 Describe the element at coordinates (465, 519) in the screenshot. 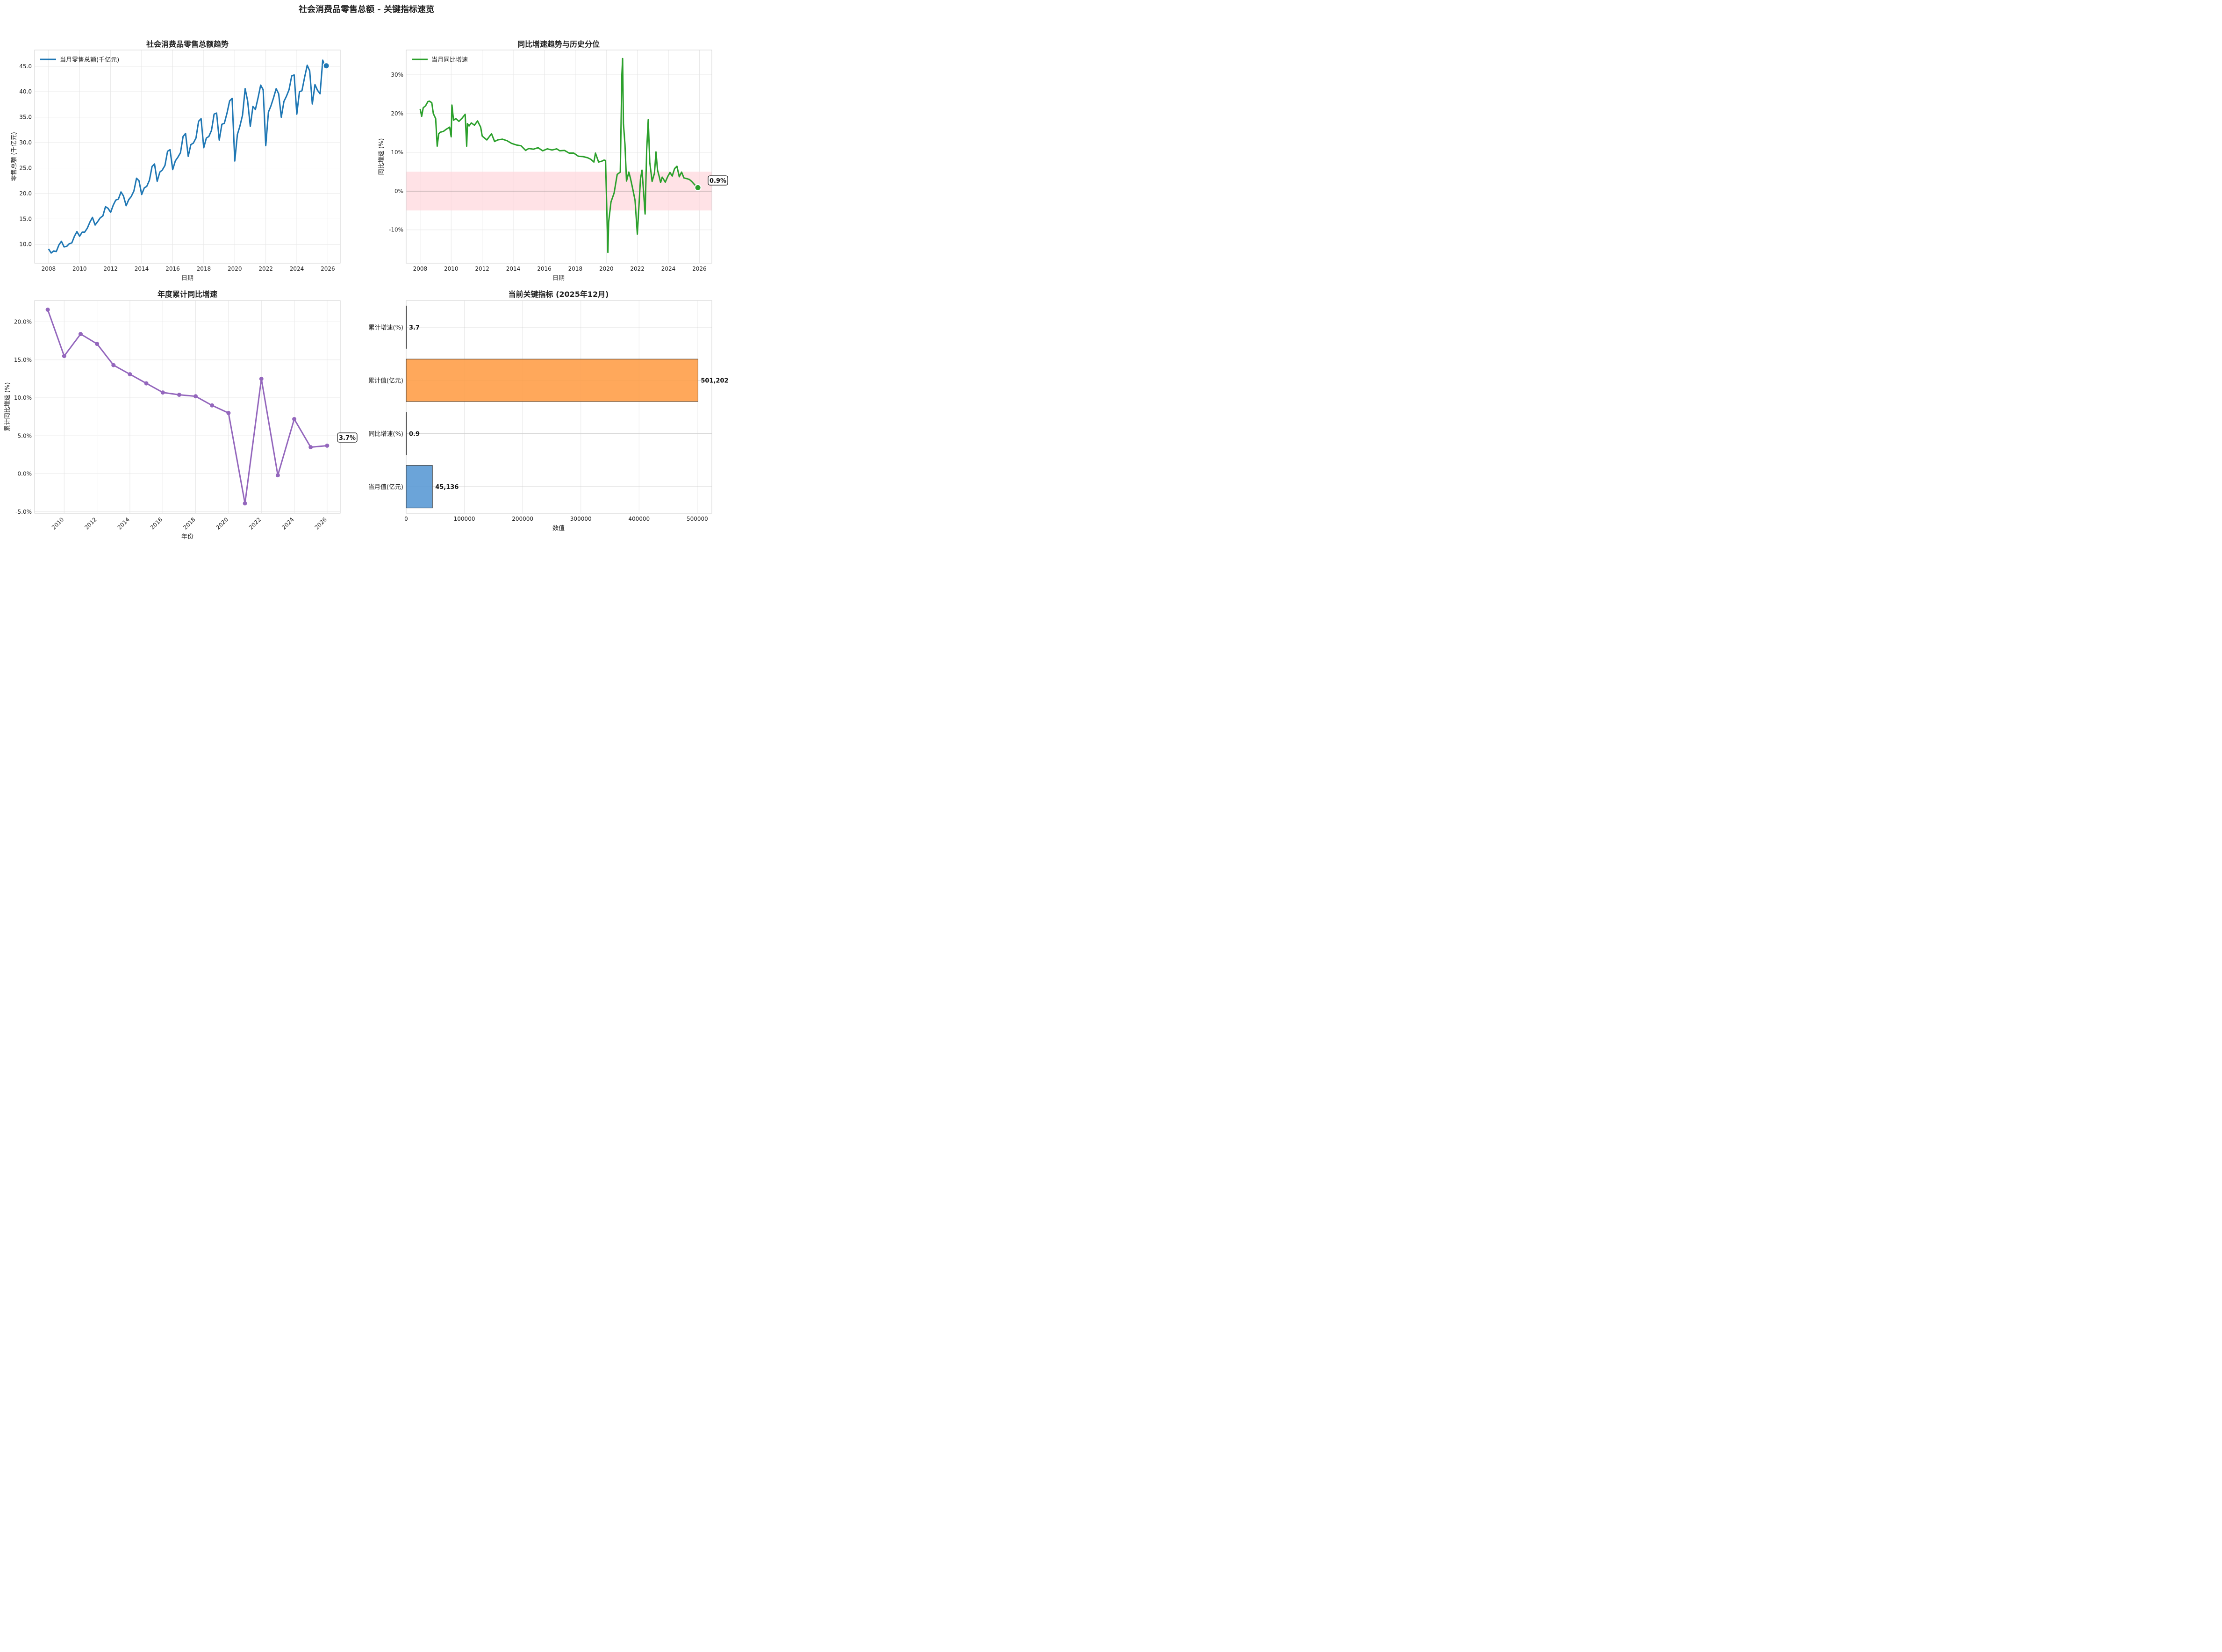

I see `x-tick-label: 100000` at that location.